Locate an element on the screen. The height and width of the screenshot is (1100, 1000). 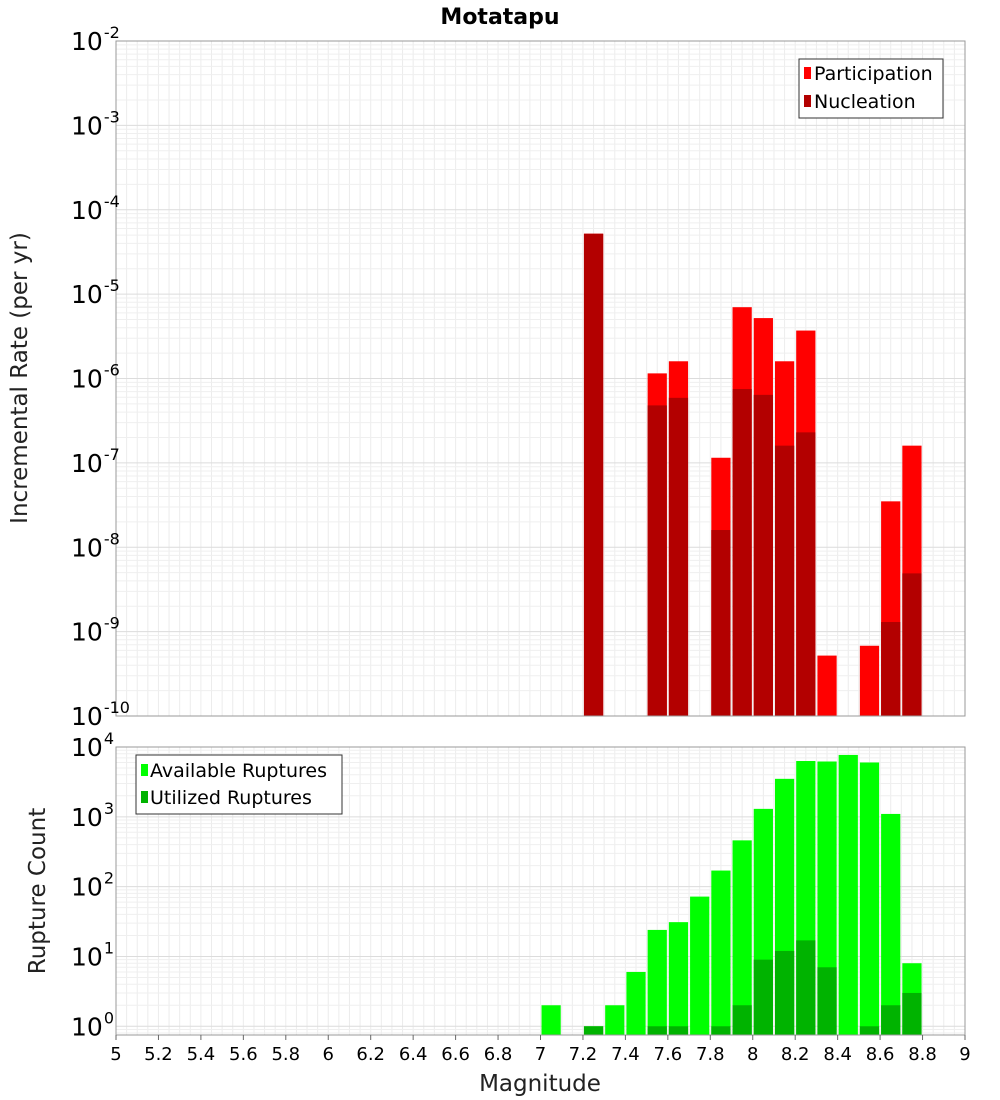
x-tick-label: 8.4 is located at coordinates (837, 1054).